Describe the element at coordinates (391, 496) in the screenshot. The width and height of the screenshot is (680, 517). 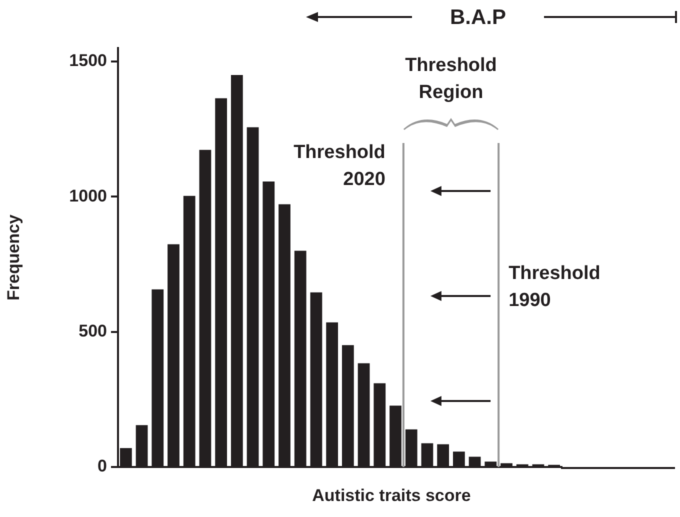
I see `x-axis-title: Autistic traits score` at that location.